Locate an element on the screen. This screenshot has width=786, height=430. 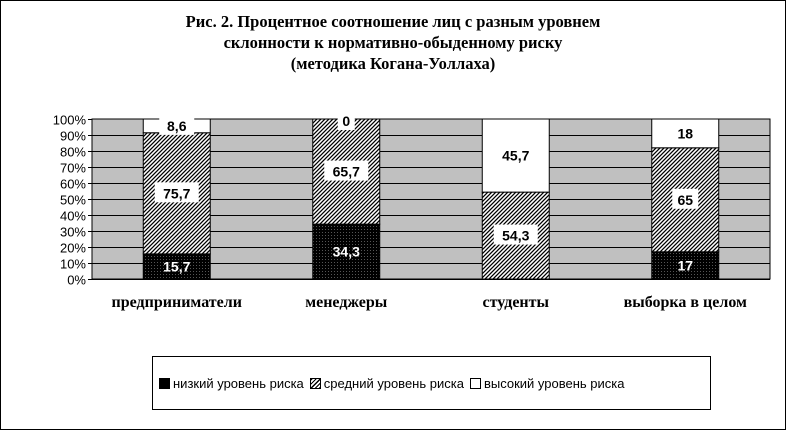
data-label: 54,3 is located at coordinates (515, 236).